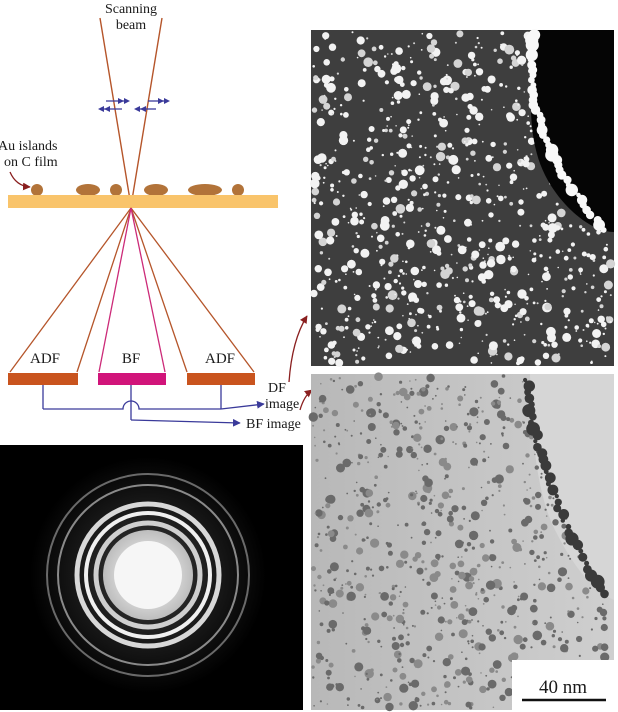 This screenshot has height=712, width=618. Describe the element at coordinates (604, 594) in the screenshot. I see `bf-edge-particle` at that location.